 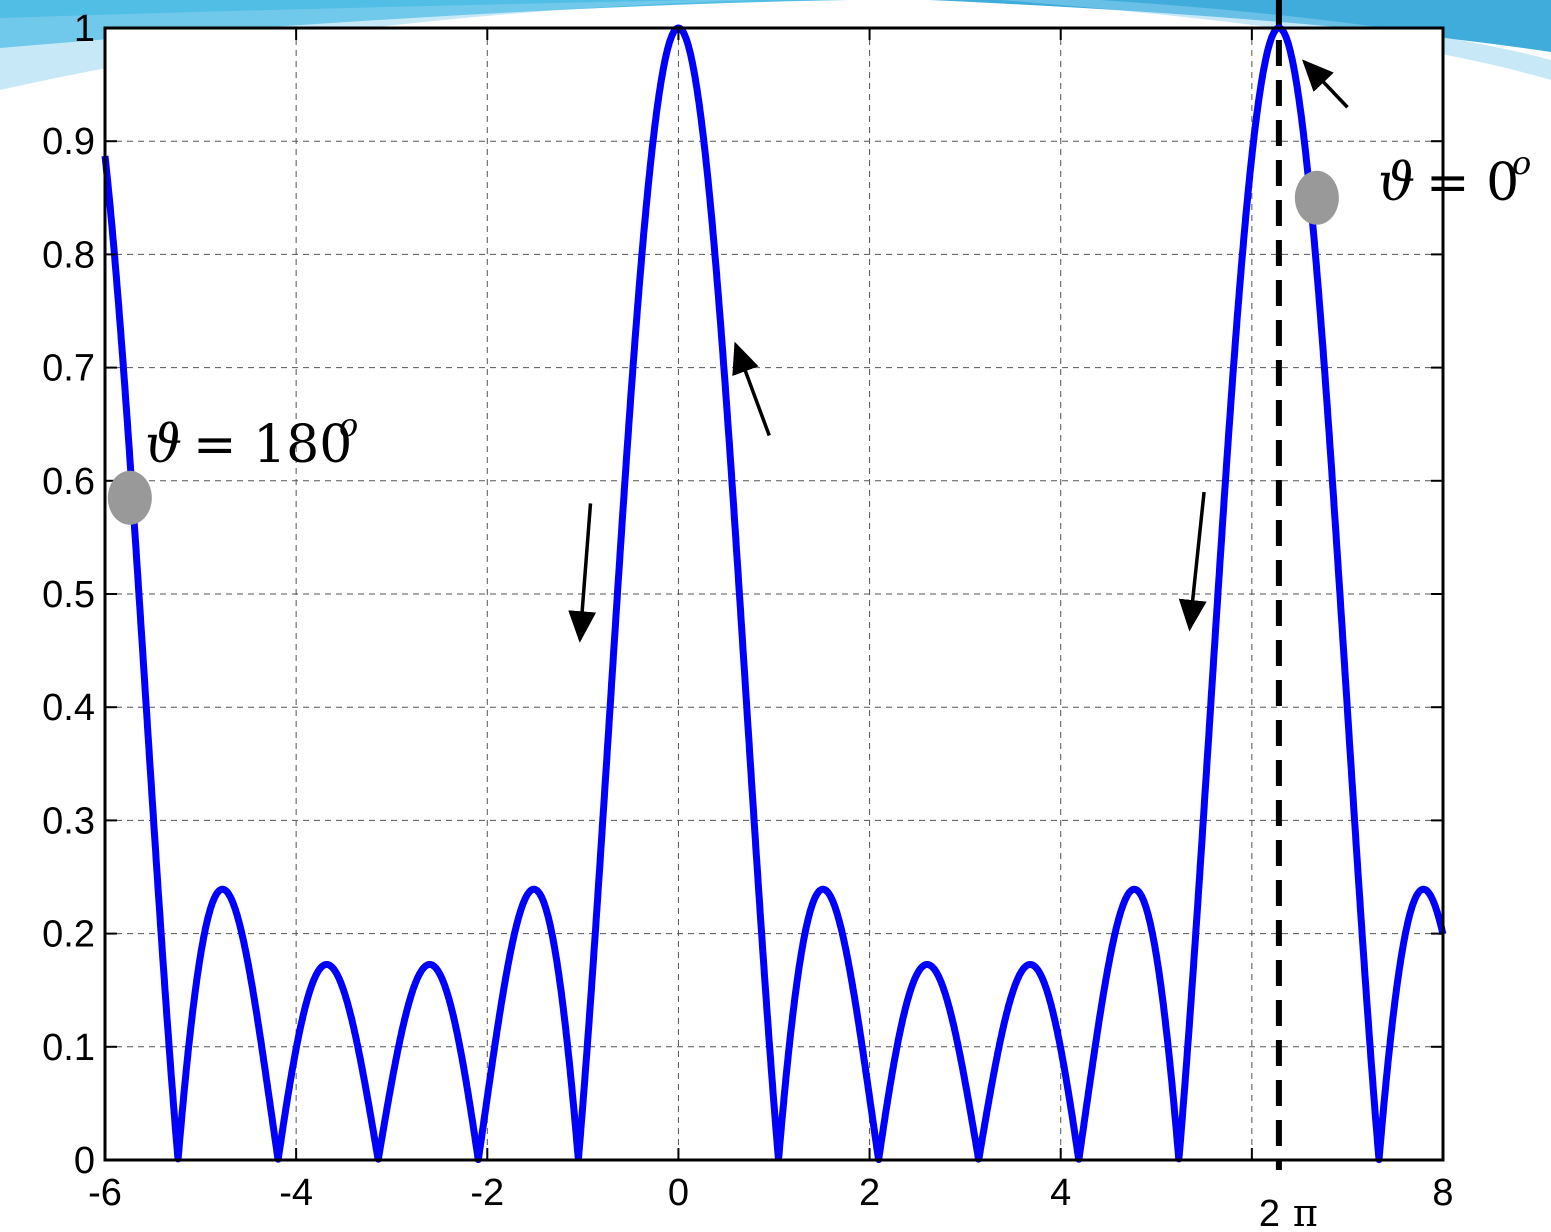 What do you see at coordinates (296, 1193) in the screenshot?
I see `x-tick-label: -4` at bounding box center [296, 1193].